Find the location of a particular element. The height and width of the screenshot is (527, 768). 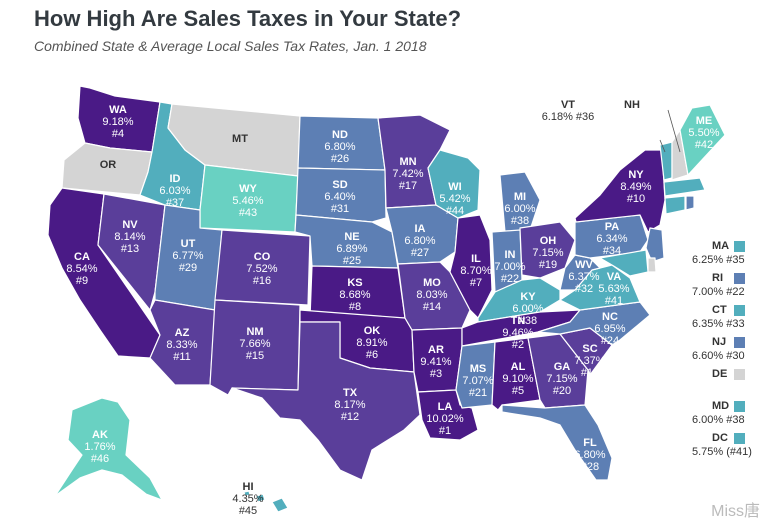

state-shape-MO is located at coordinates (434, 296).